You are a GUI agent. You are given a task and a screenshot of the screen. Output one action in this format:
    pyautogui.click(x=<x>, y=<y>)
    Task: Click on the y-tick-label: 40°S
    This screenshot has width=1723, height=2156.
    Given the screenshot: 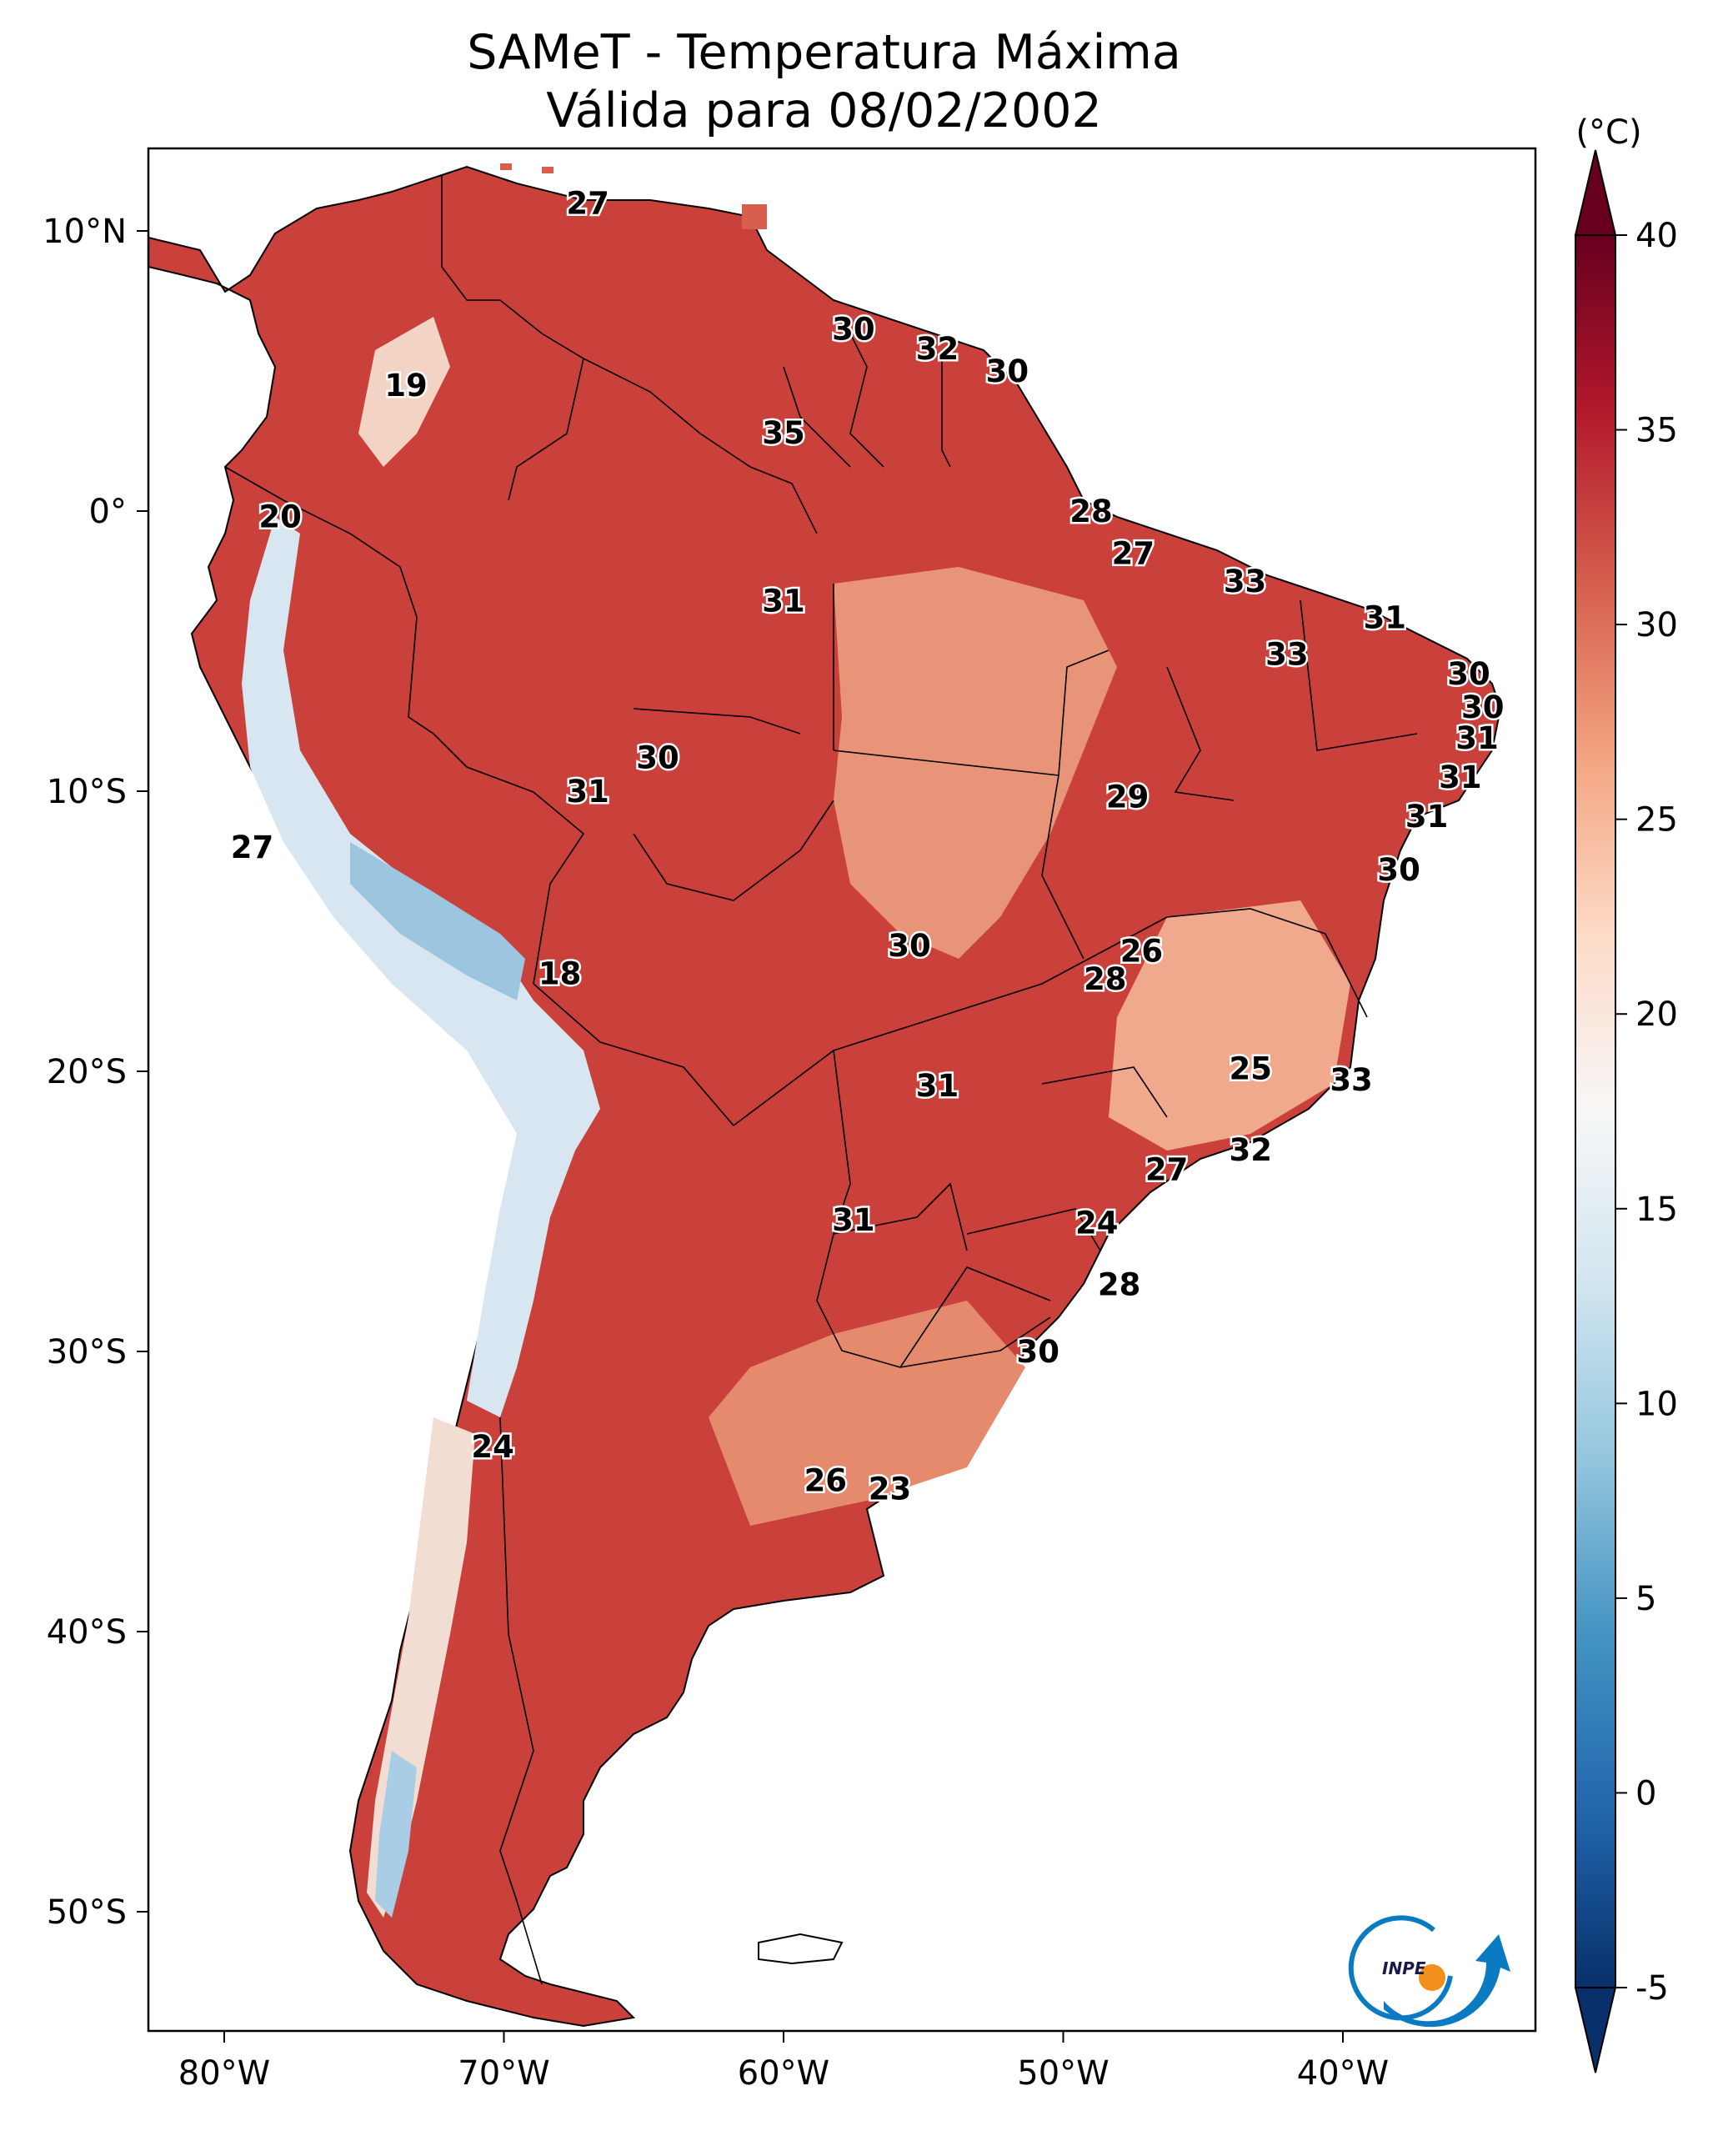 What is the action you would take?
    pyautogui.click(x=87, y=1632)
    